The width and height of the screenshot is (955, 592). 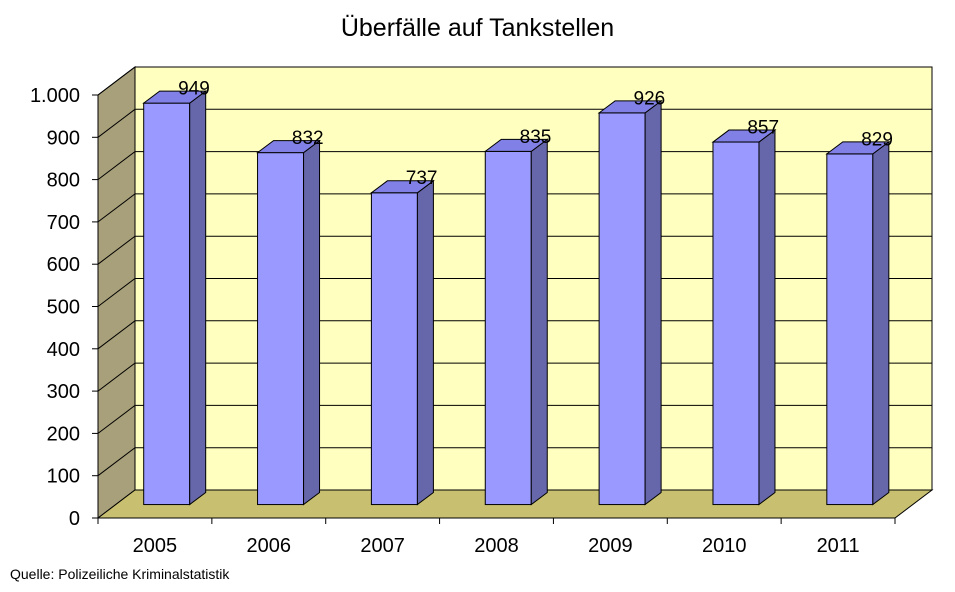 What do you see at coordinates (269, 546) in the screenshot?
I see `x-tick-label: 2006` at bounding box center [269, 546].